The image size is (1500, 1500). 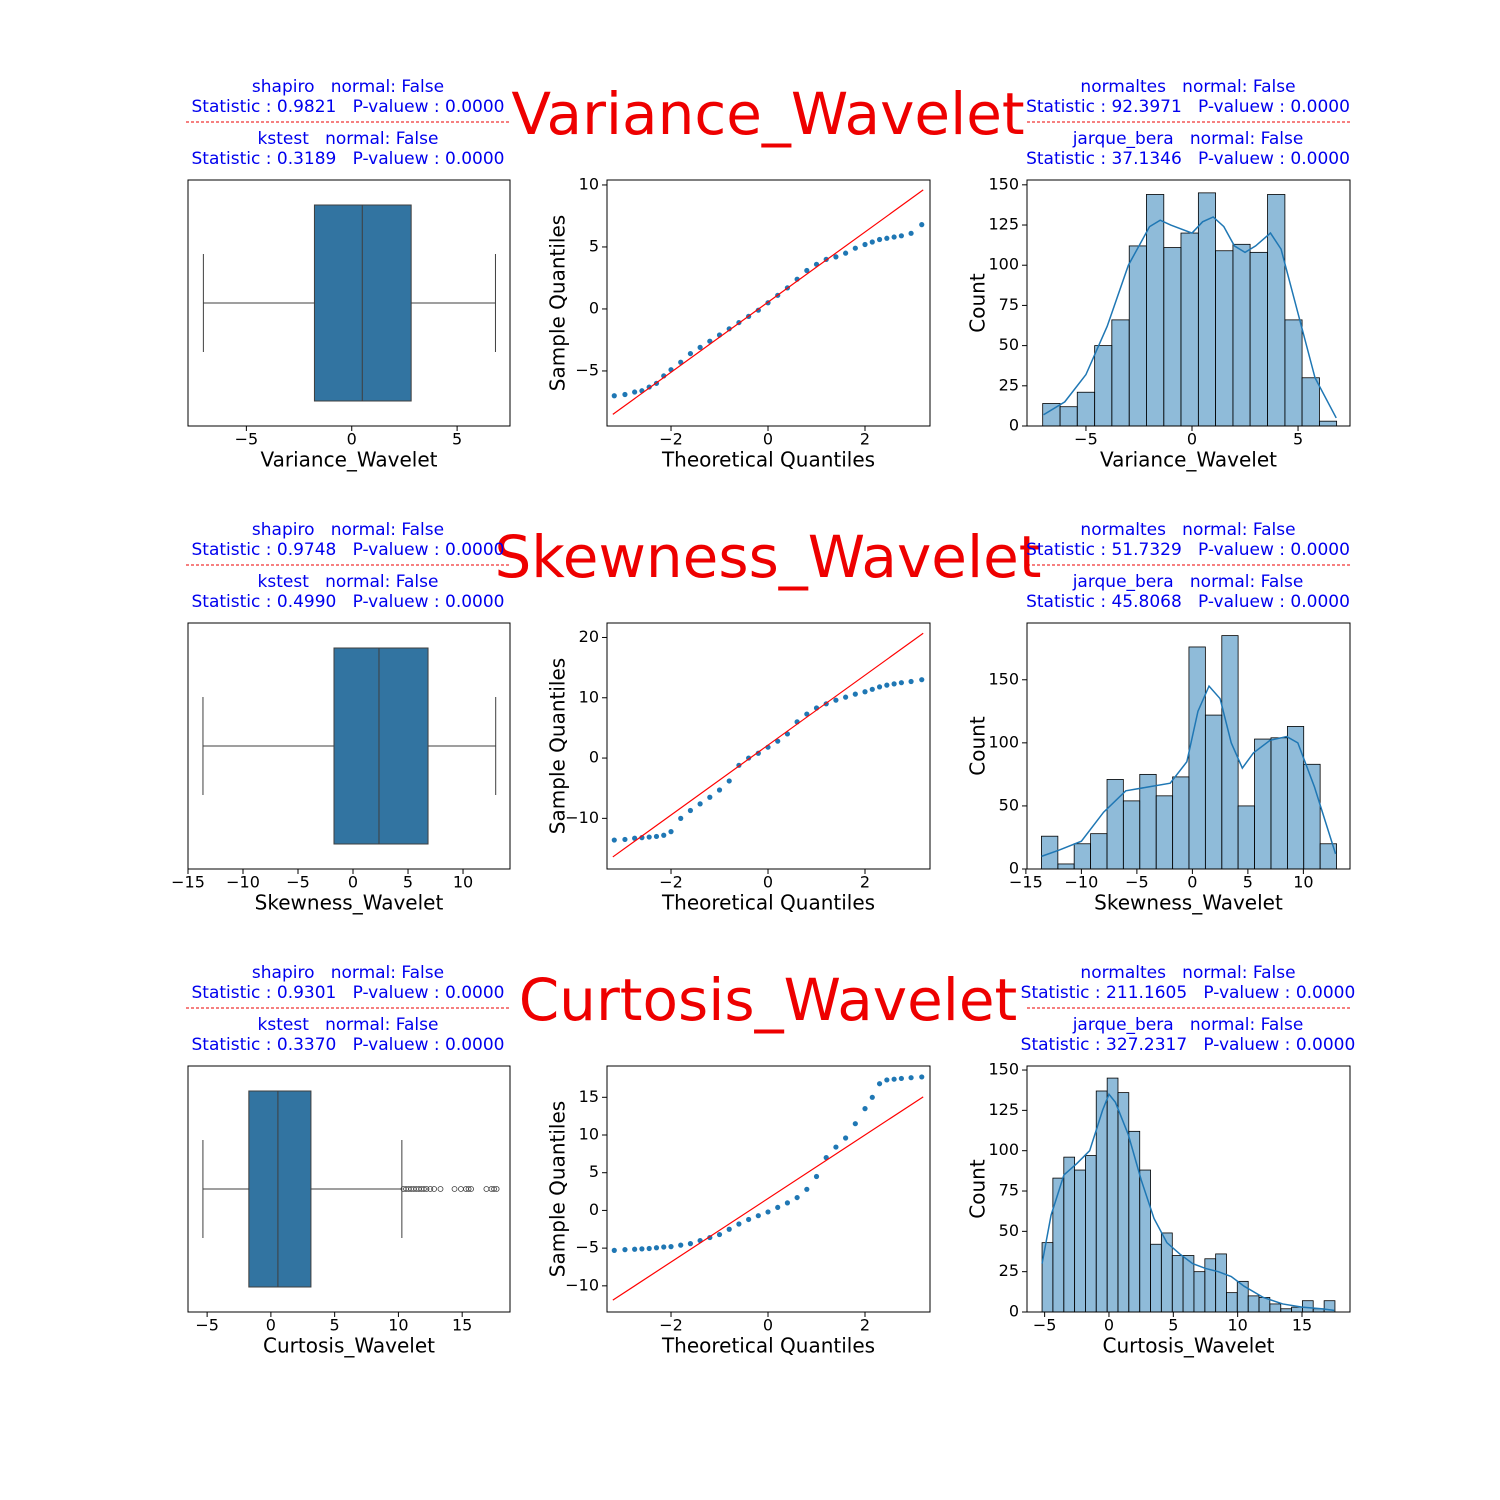 What do you see at coordinates (243, 882) in the screenshot?
I see `x-tick-label: −10` at bounding box center [243, 882].